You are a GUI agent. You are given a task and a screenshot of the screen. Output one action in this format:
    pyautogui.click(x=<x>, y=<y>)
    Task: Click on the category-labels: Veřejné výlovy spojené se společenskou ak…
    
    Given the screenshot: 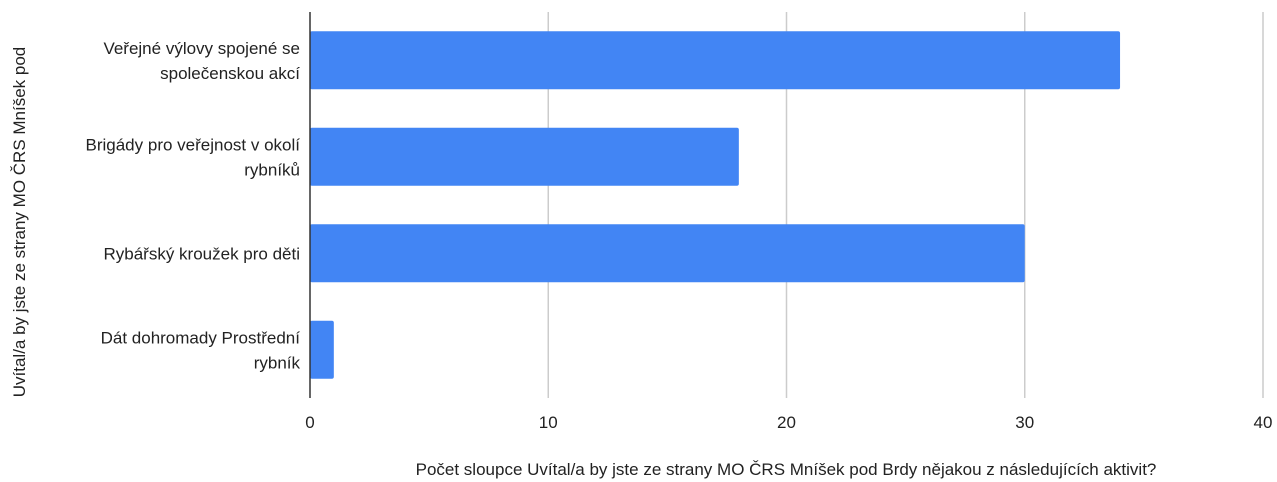 What is the action you would take?
    pyautogui.click(x=193, y=206)
    